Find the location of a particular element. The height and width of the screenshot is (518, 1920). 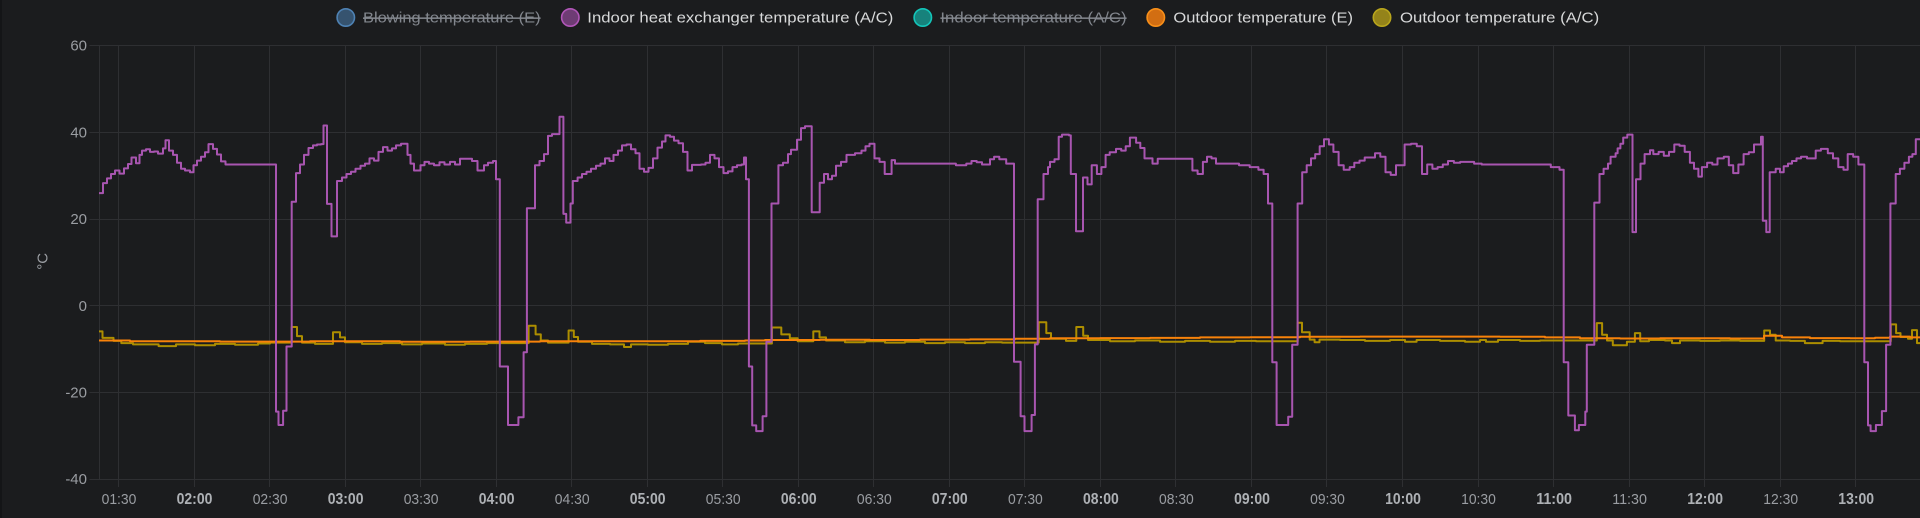

svg-text: 12:00 is located at coordinates (1705, 499).